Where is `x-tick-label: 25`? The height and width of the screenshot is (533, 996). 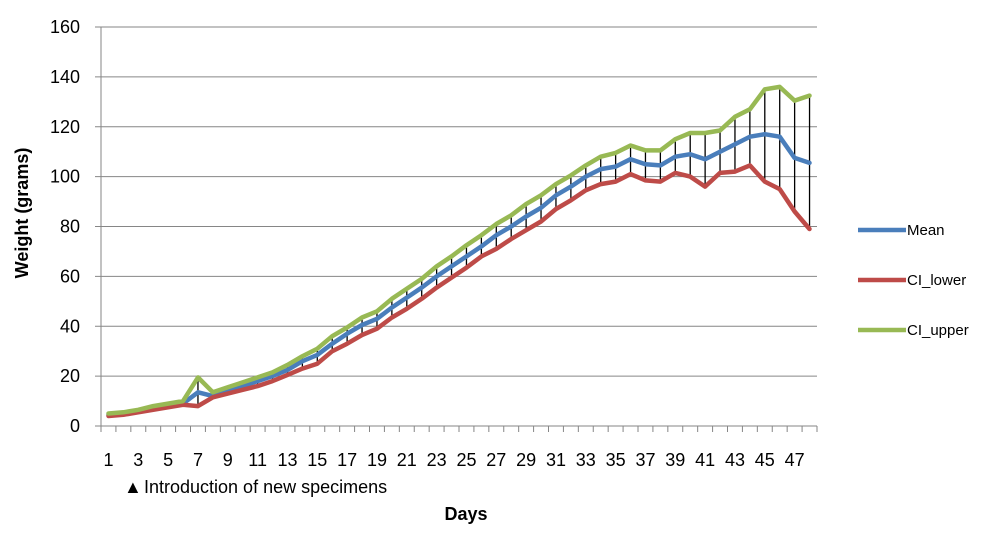
x-tick-label: 25 is located at coordinates (466, 460).